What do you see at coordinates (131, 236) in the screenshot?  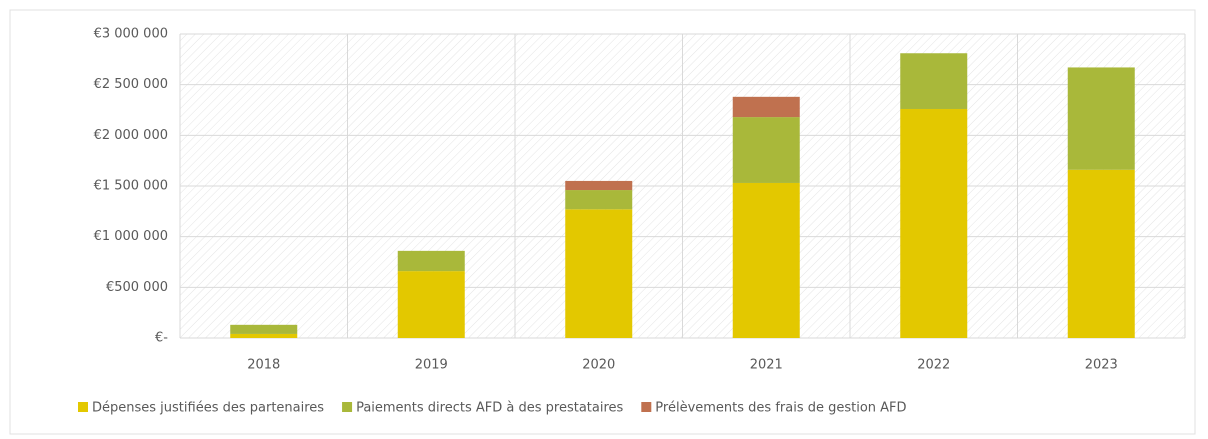 I see `y-tick-label: €1 000 000` at bounding box center [131, 236].